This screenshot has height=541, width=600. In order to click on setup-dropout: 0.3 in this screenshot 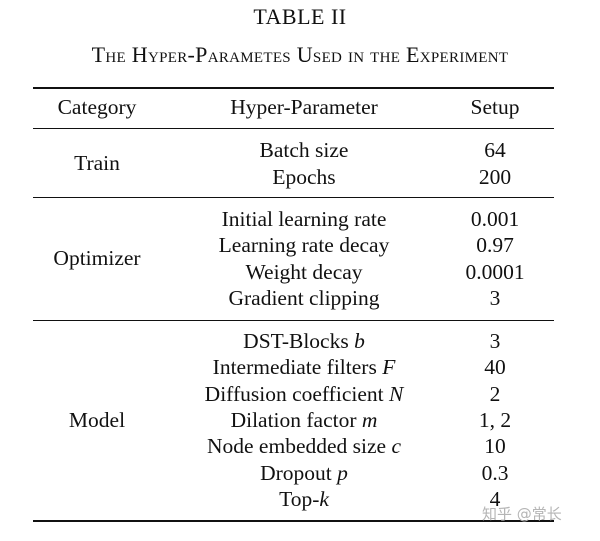, I will do `click(495, 473)`.